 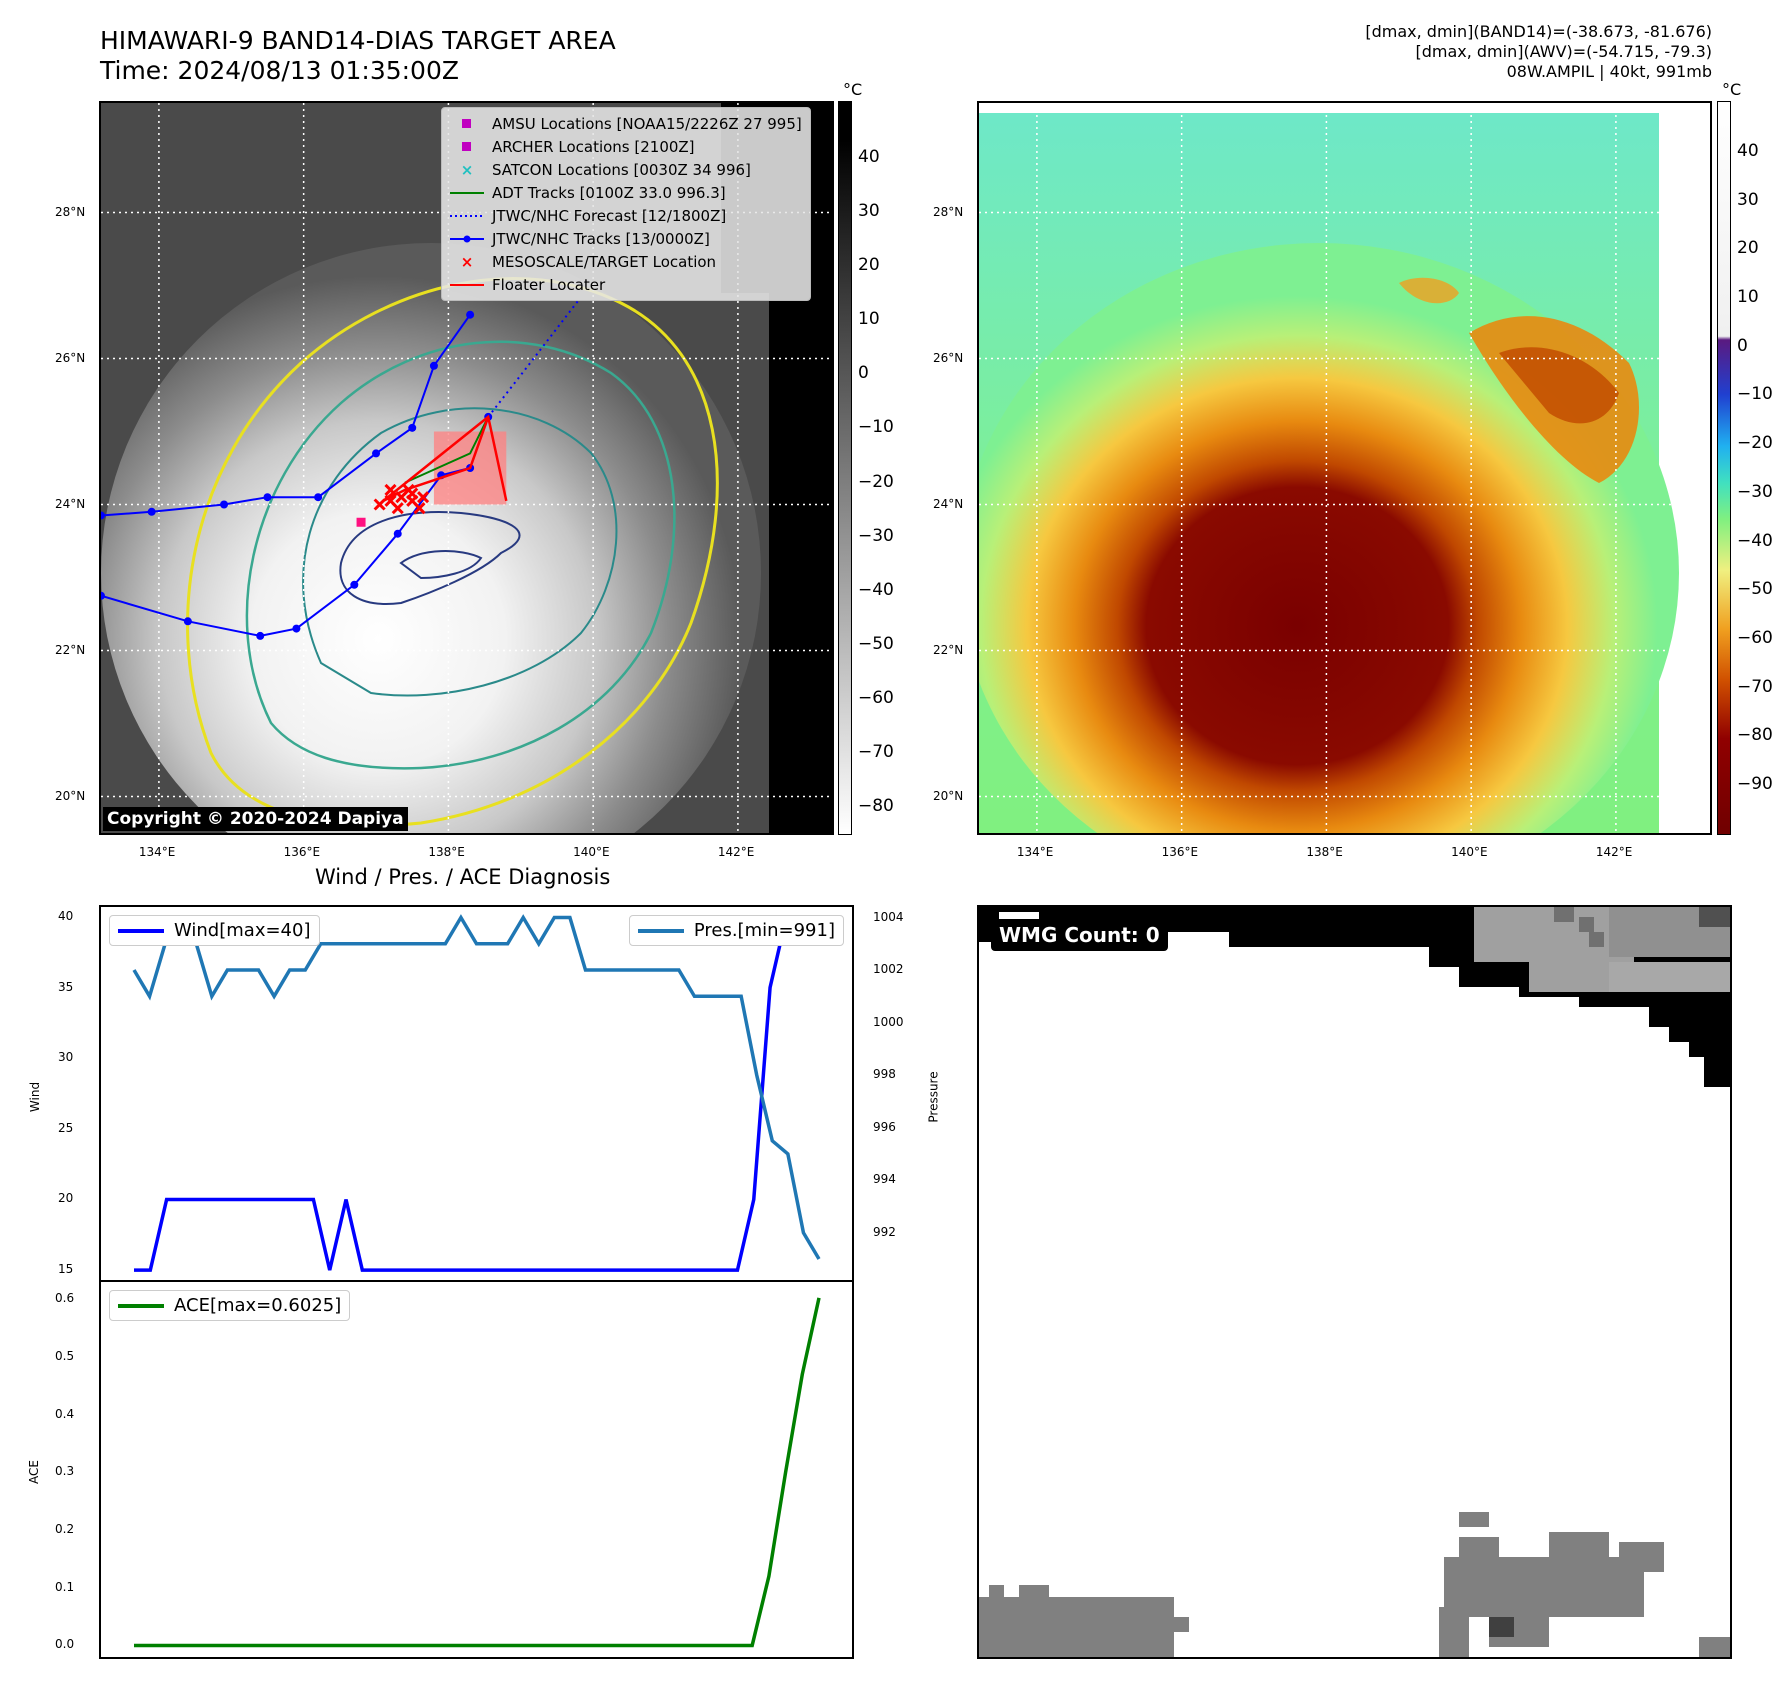 What do you see at coordinates (33, 1472) in the screenshot?
I see `ace-axis-label: ACE` at bounding box center [33, 1472].